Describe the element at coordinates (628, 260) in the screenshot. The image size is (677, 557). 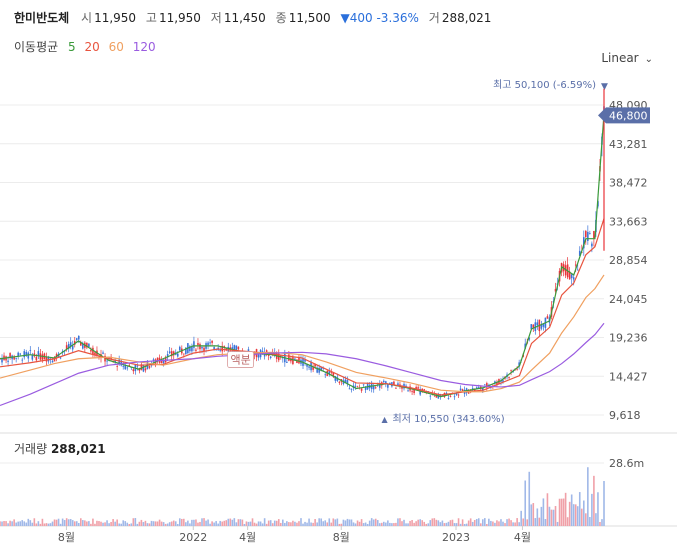
I see `y-tick-label: 28,854` at that location.